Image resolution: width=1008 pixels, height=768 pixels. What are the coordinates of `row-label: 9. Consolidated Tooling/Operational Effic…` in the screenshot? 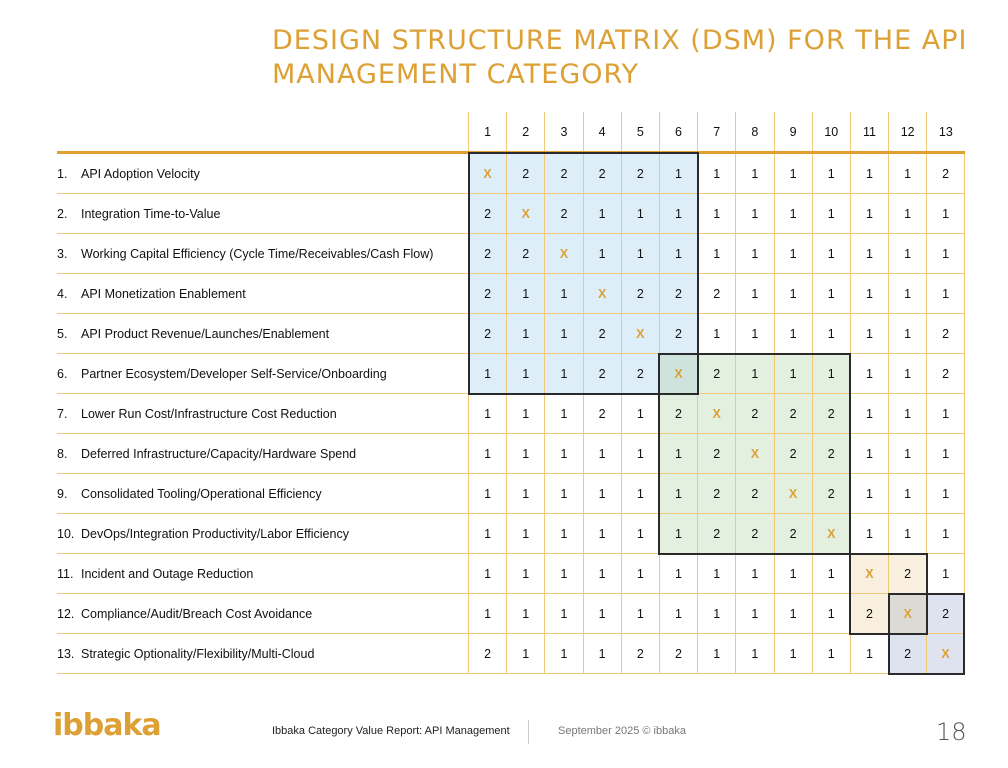 It's located at (263, 493).